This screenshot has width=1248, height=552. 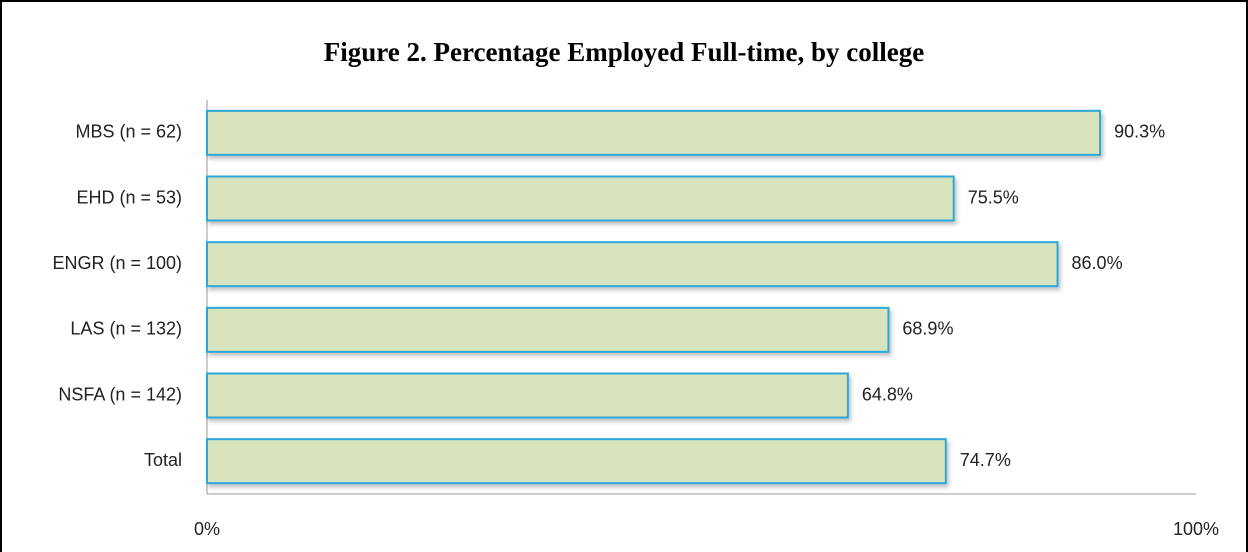 What do you see at coordinates (120, 394) in the screenshot?
I see `y-tick-label: NSFA (n = 142)` at bounding box center [120, 394].